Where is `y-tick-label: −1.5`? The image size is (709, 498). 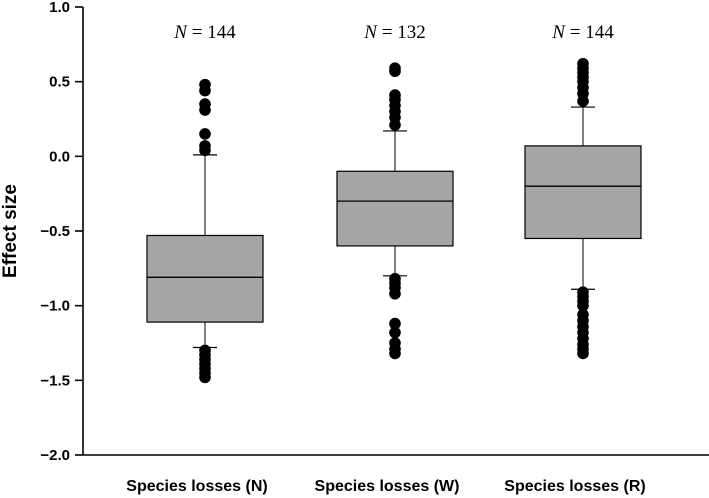 y-tick-label: −1.5 is located at coordinates (55, 380).